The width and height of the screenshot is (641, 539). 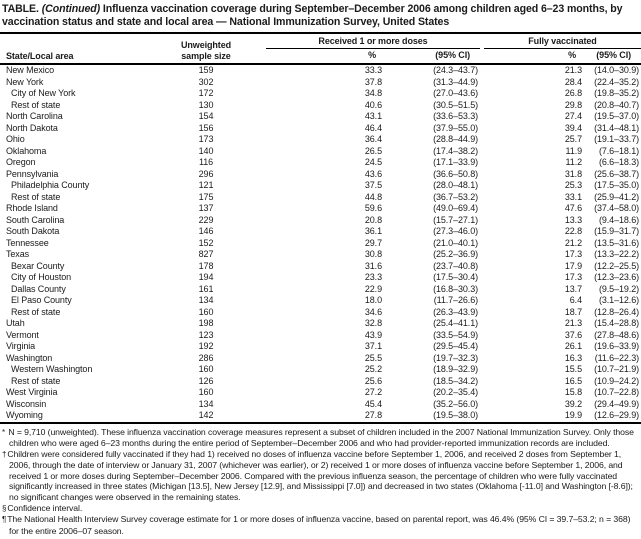 I want to click on percent-received-cell: 31.6, so click(x=373, y=265).